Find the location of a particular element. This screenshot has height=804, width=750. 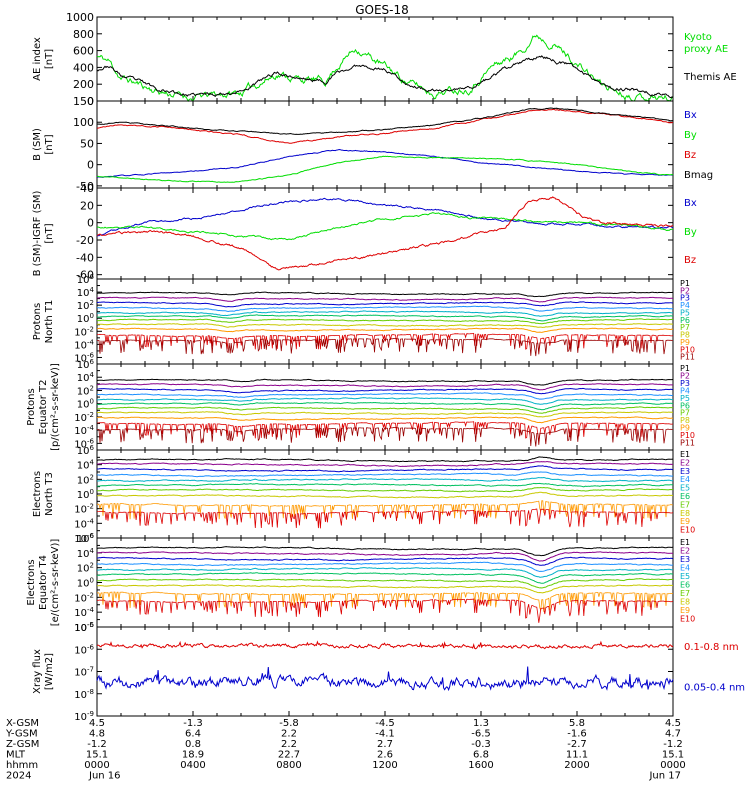

xray-y-tick-label: 10⁻⁷ is located at coordinates (84, 672).